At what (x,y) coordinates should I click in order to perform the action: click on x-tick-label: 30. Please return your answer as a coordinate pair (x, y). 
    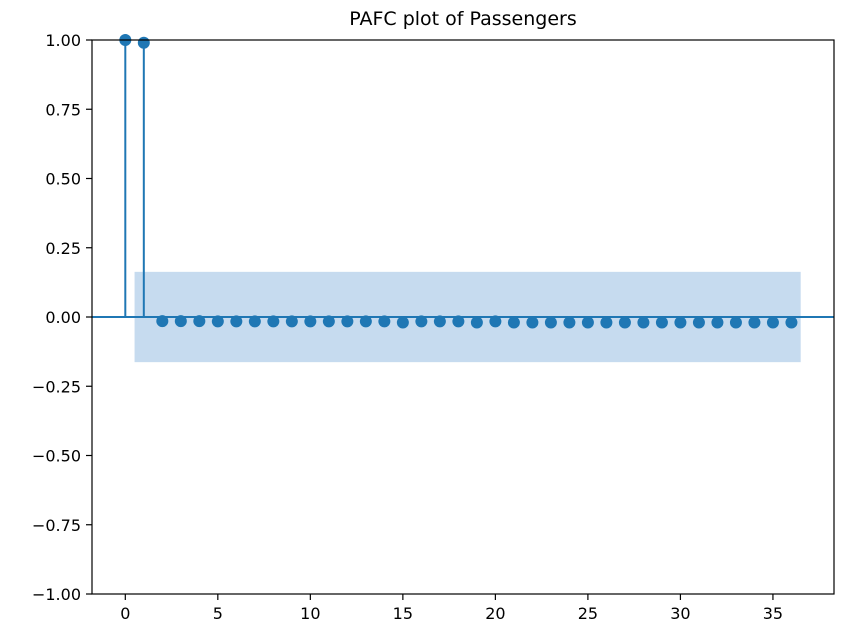
    Looking at the image, I should click on (680, 613).